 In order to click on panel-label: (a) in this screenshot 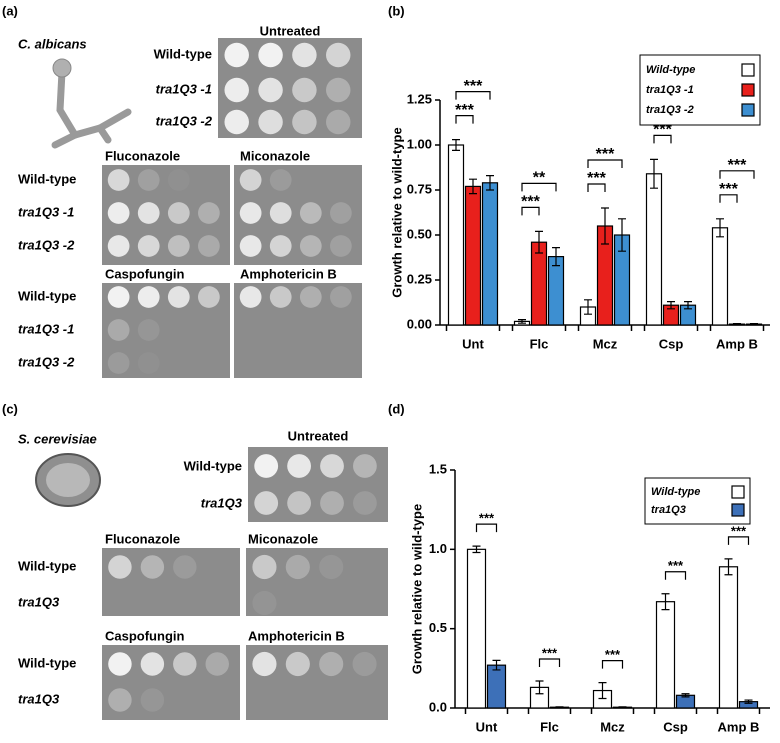, I will do `click(10, 10)`.